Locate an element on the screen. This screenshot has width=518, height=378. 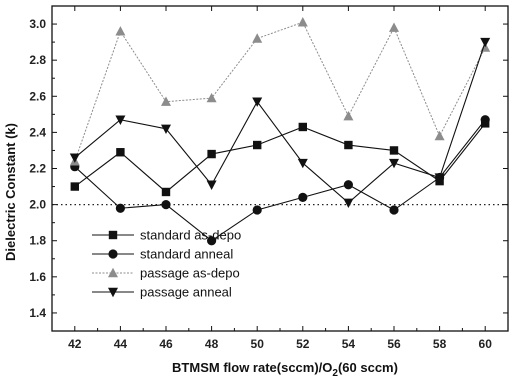
y-tick-label: 1.6 is located at coordinates (37, 277).